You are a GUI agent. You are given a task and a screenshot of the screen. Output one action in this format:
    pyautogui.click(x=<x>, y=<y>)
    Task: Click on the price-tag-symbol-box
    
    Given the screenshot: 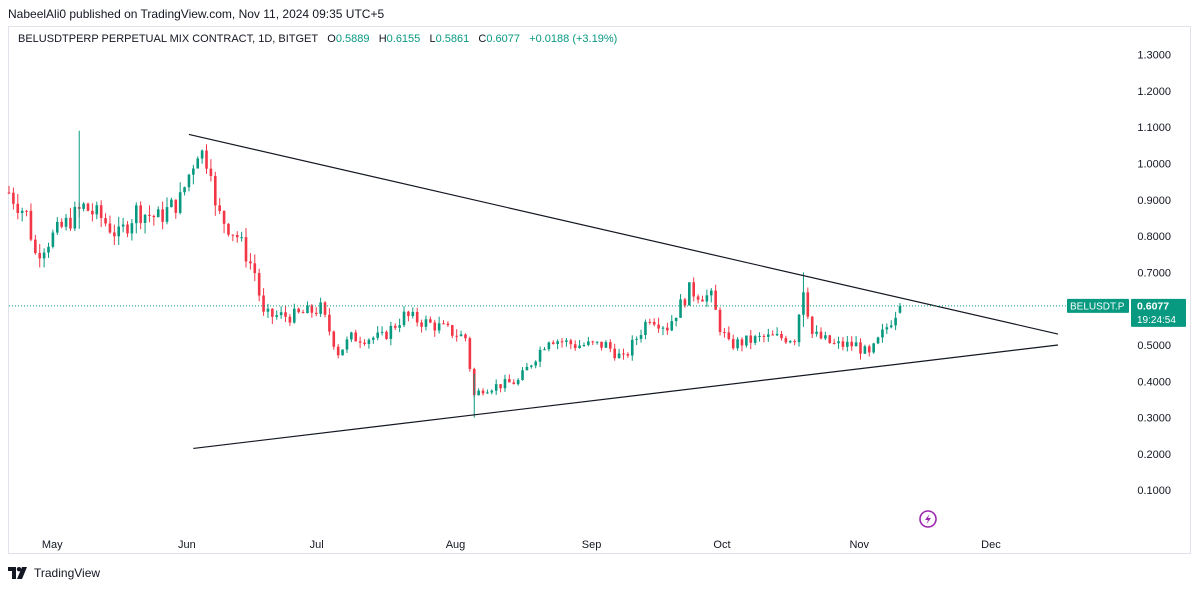 What is the action you would take?
    pyautogui.click(x=1098, y=305)
    